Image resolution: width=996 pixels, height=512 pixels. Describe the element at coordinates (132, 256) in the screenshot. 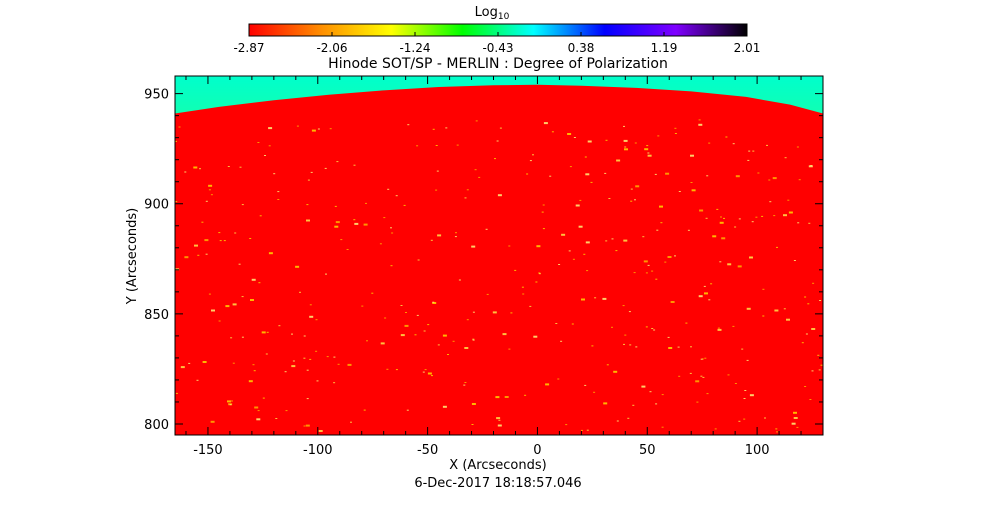

I see `y-axis-label: Y (Arcseconds)` at that location.